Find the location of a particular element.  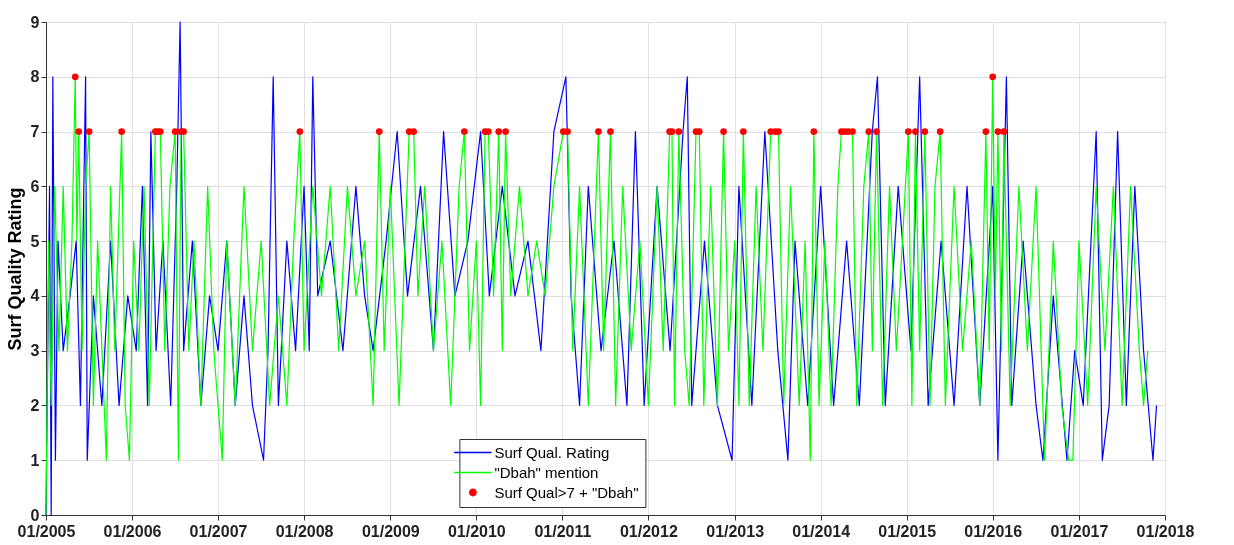

y-tick-label: 2 is located at coordinates (35, 405).